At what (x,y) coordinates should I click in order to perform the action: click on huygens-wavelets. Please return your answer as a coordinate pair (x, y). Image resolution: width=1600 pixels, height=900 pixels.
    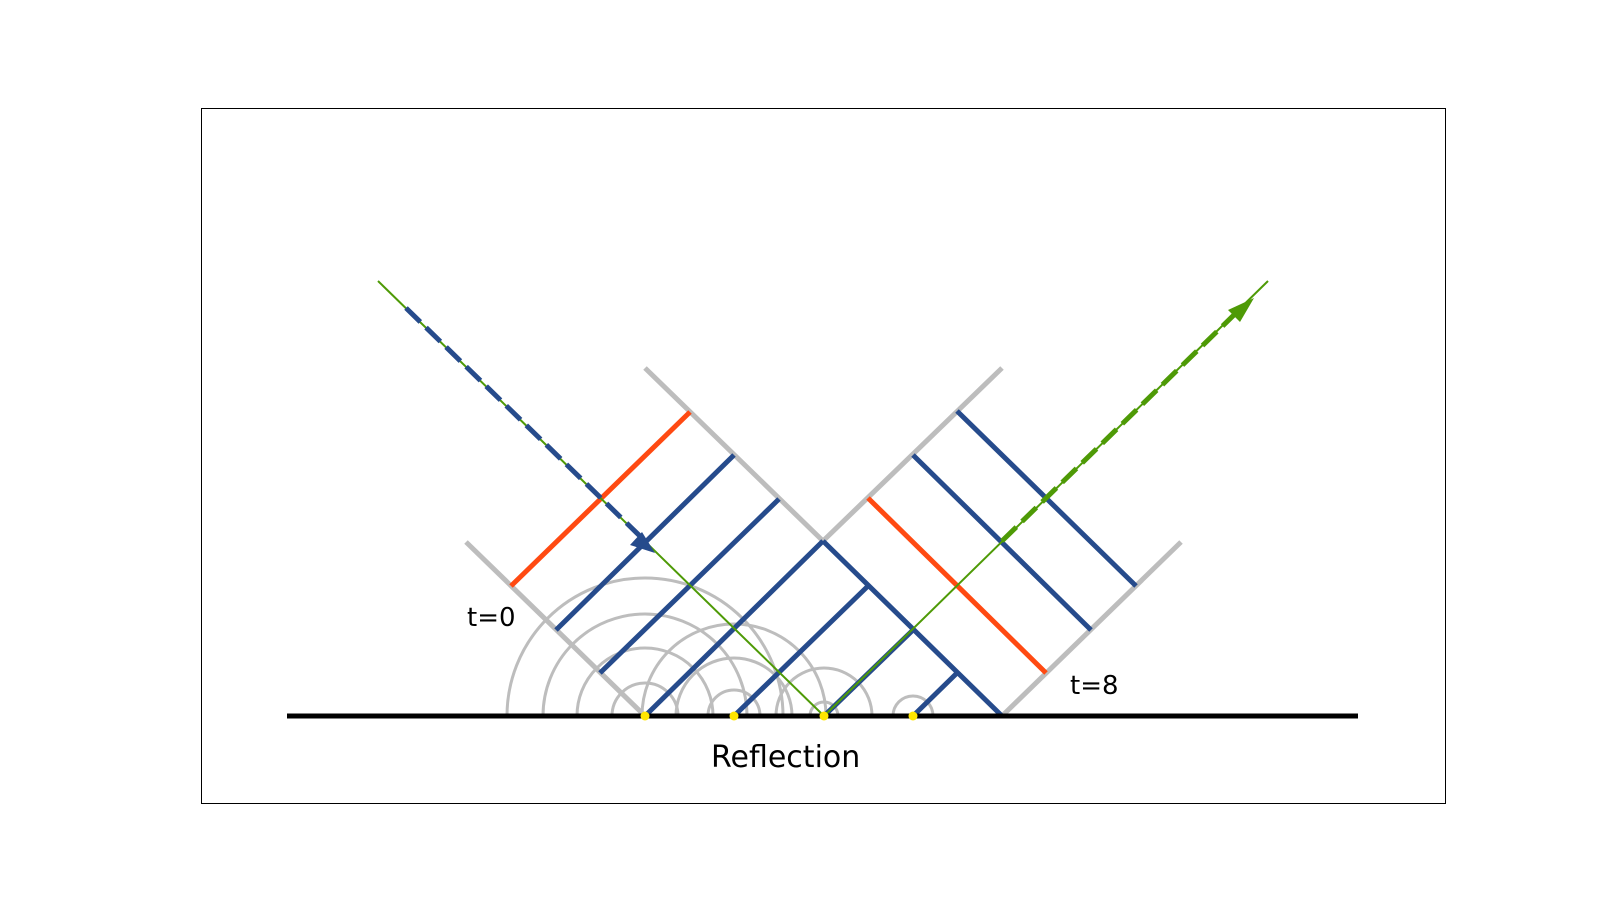
    Looking at the image, I should click on (720, 646).